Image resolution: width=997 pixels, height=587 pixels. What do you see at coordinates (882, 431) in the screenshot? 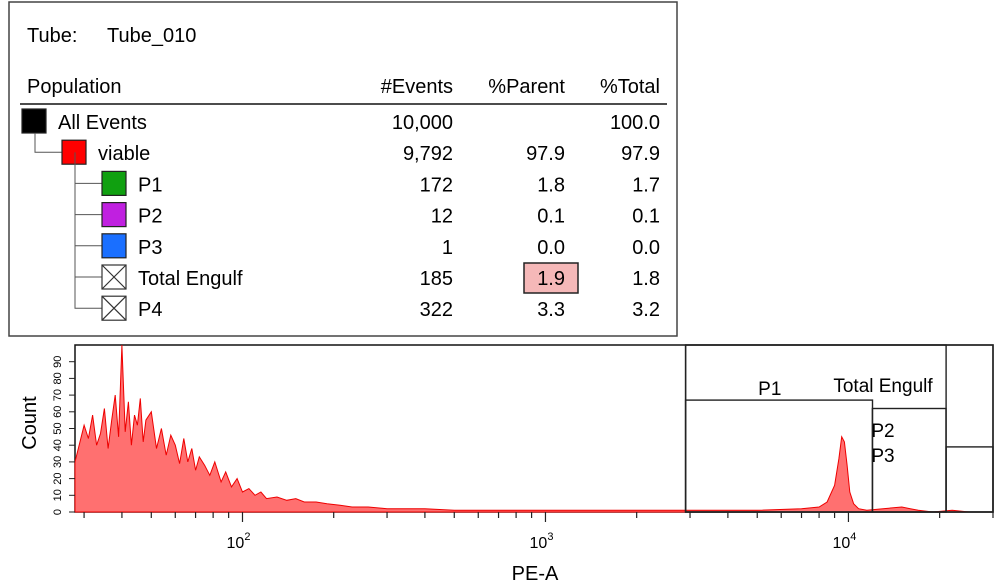
I see `gate-label: P2` at bounding box center [882, 431].